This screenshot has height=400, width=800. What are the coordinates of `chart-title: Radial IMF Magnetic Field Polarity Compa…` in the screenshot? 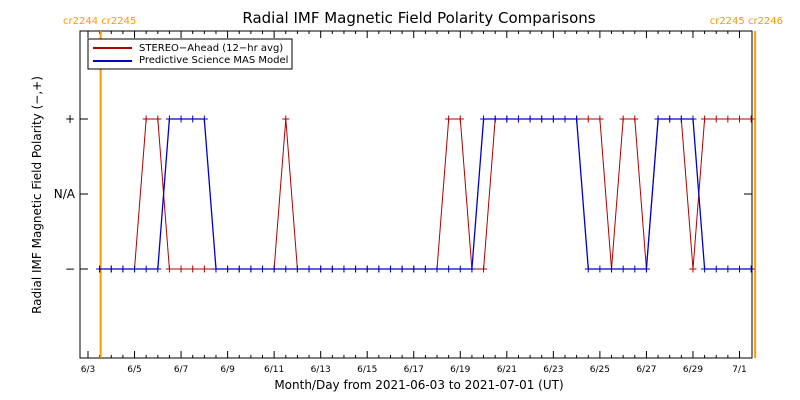 It's located at (418, 18).